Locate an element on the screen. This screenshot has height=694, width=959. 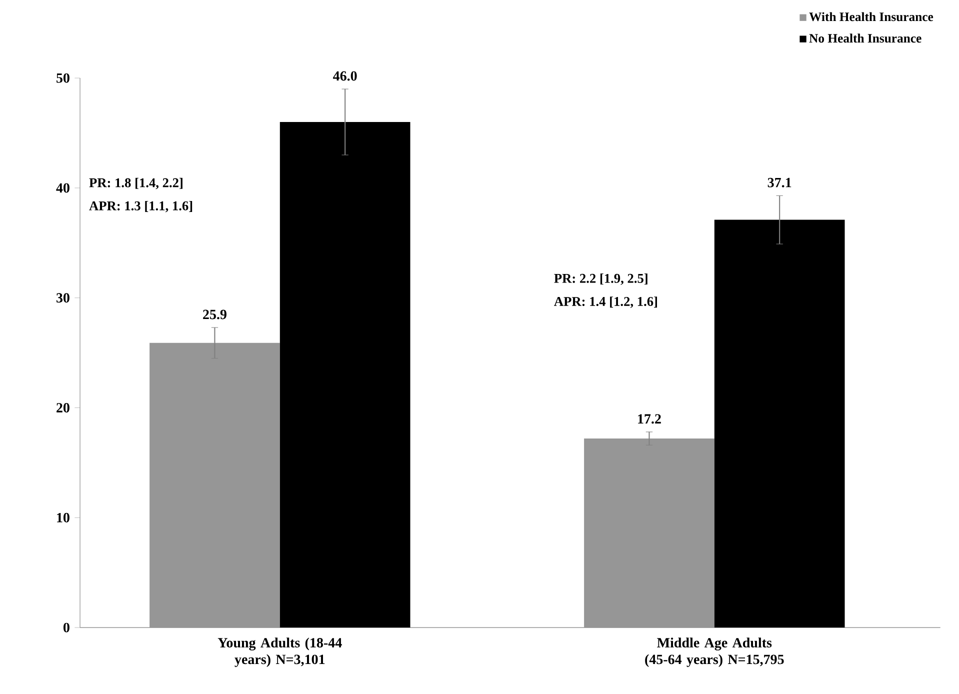
y-tick-label: 0 is located at coordinates (67, 627).